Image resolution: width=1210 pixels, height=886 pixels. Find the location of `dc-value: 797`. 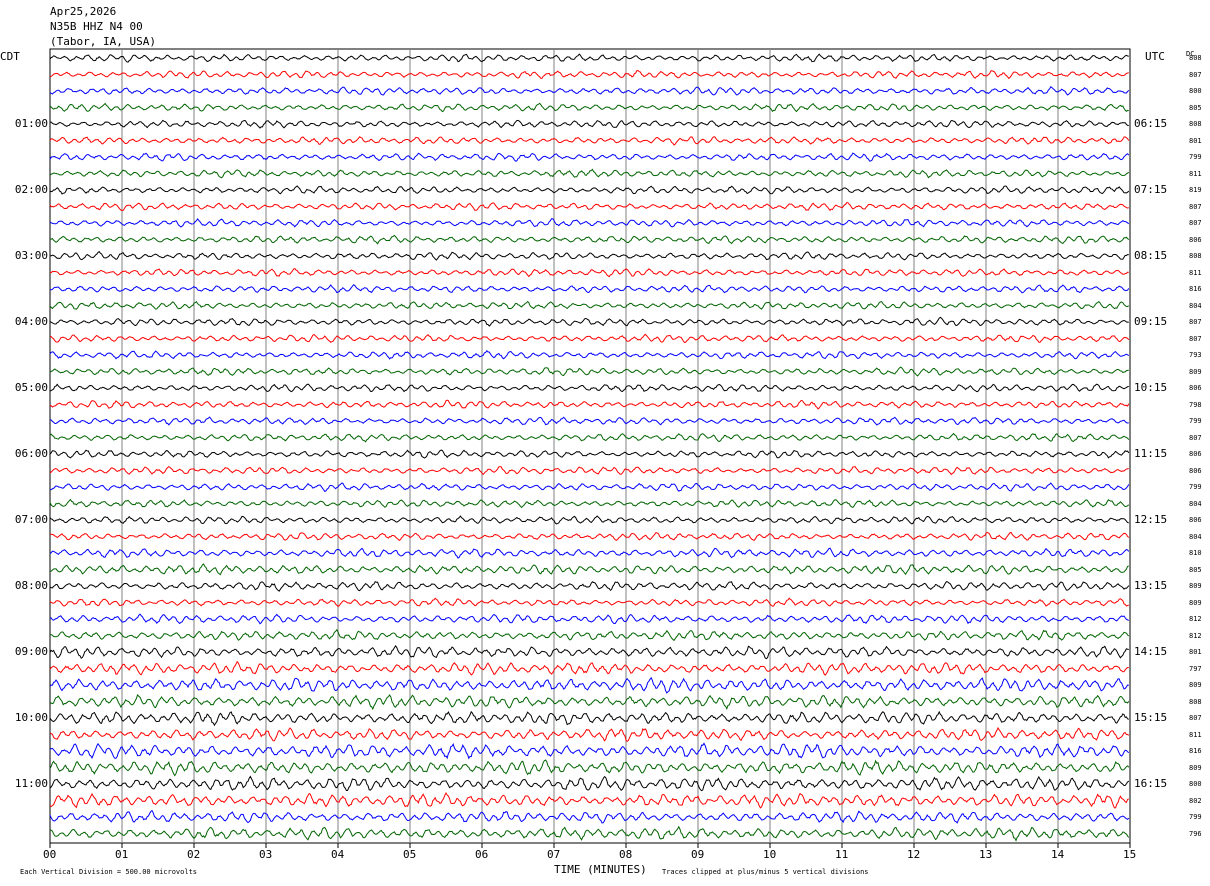

dc-value: 797 is located at coordinates (1195, 668).